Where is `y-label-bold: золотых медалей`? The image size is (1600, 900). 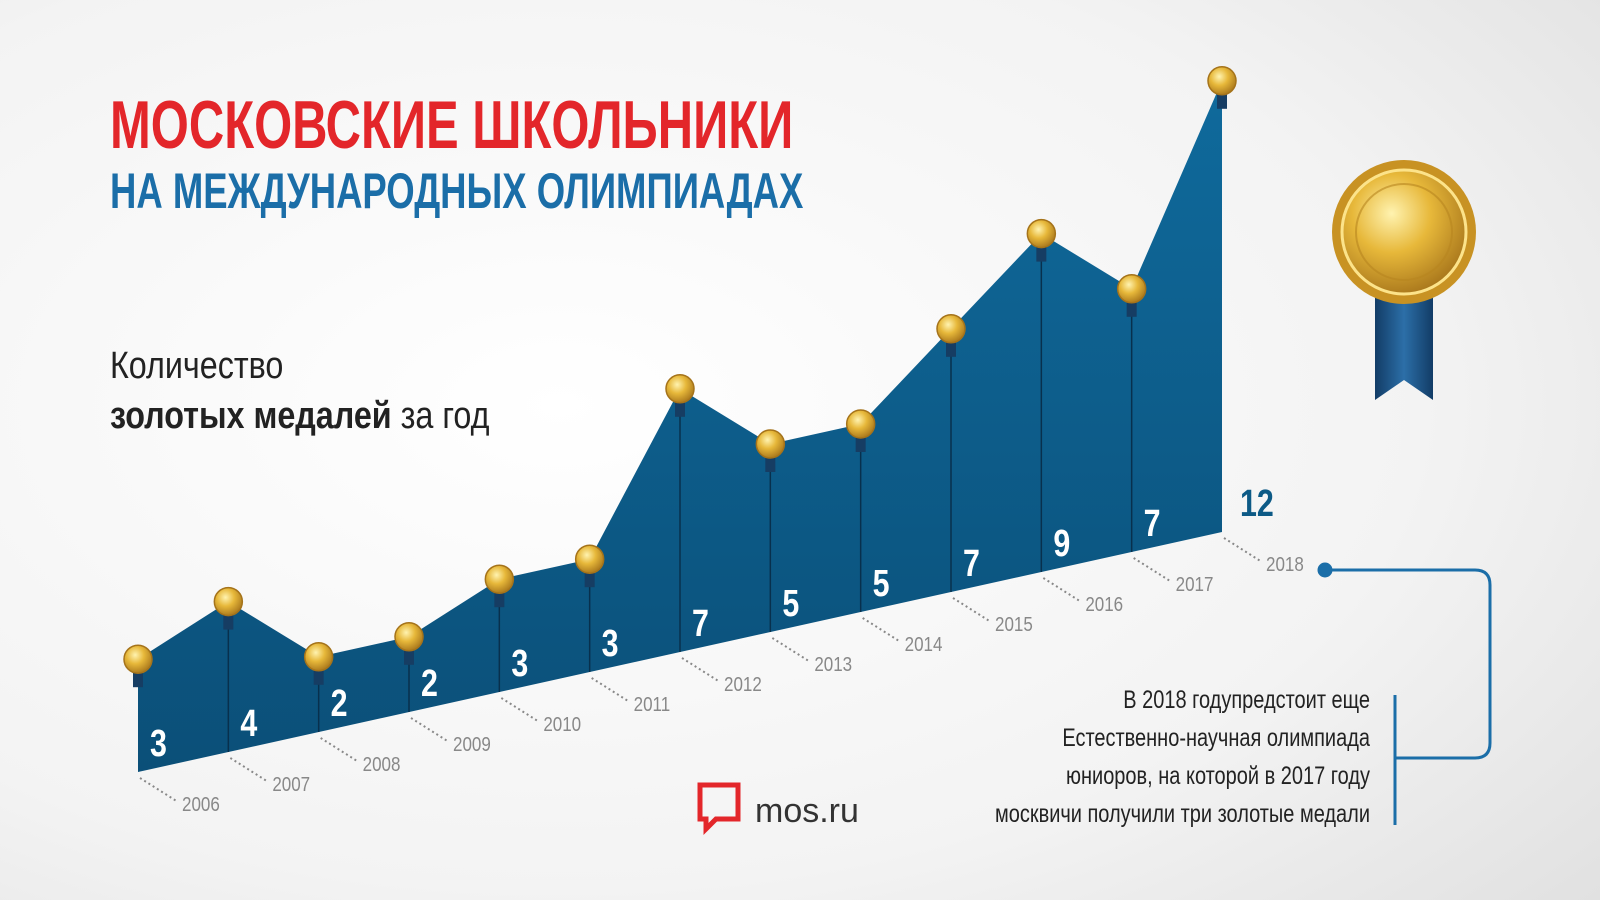 y-label-bold: золотых медалей is located at coordinates (251, 416).